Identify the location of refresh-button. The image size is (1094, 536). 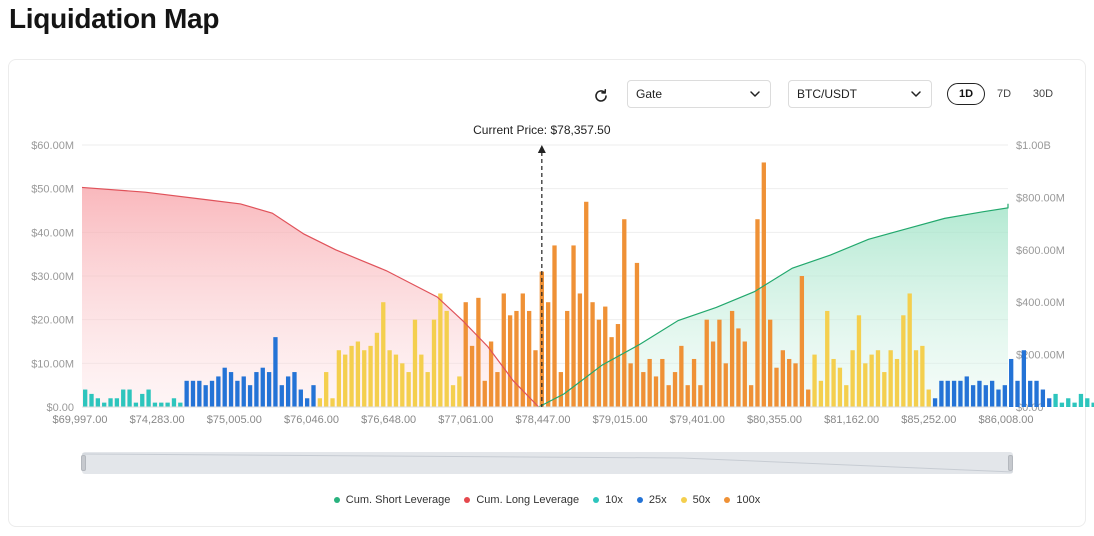
(601, 96).